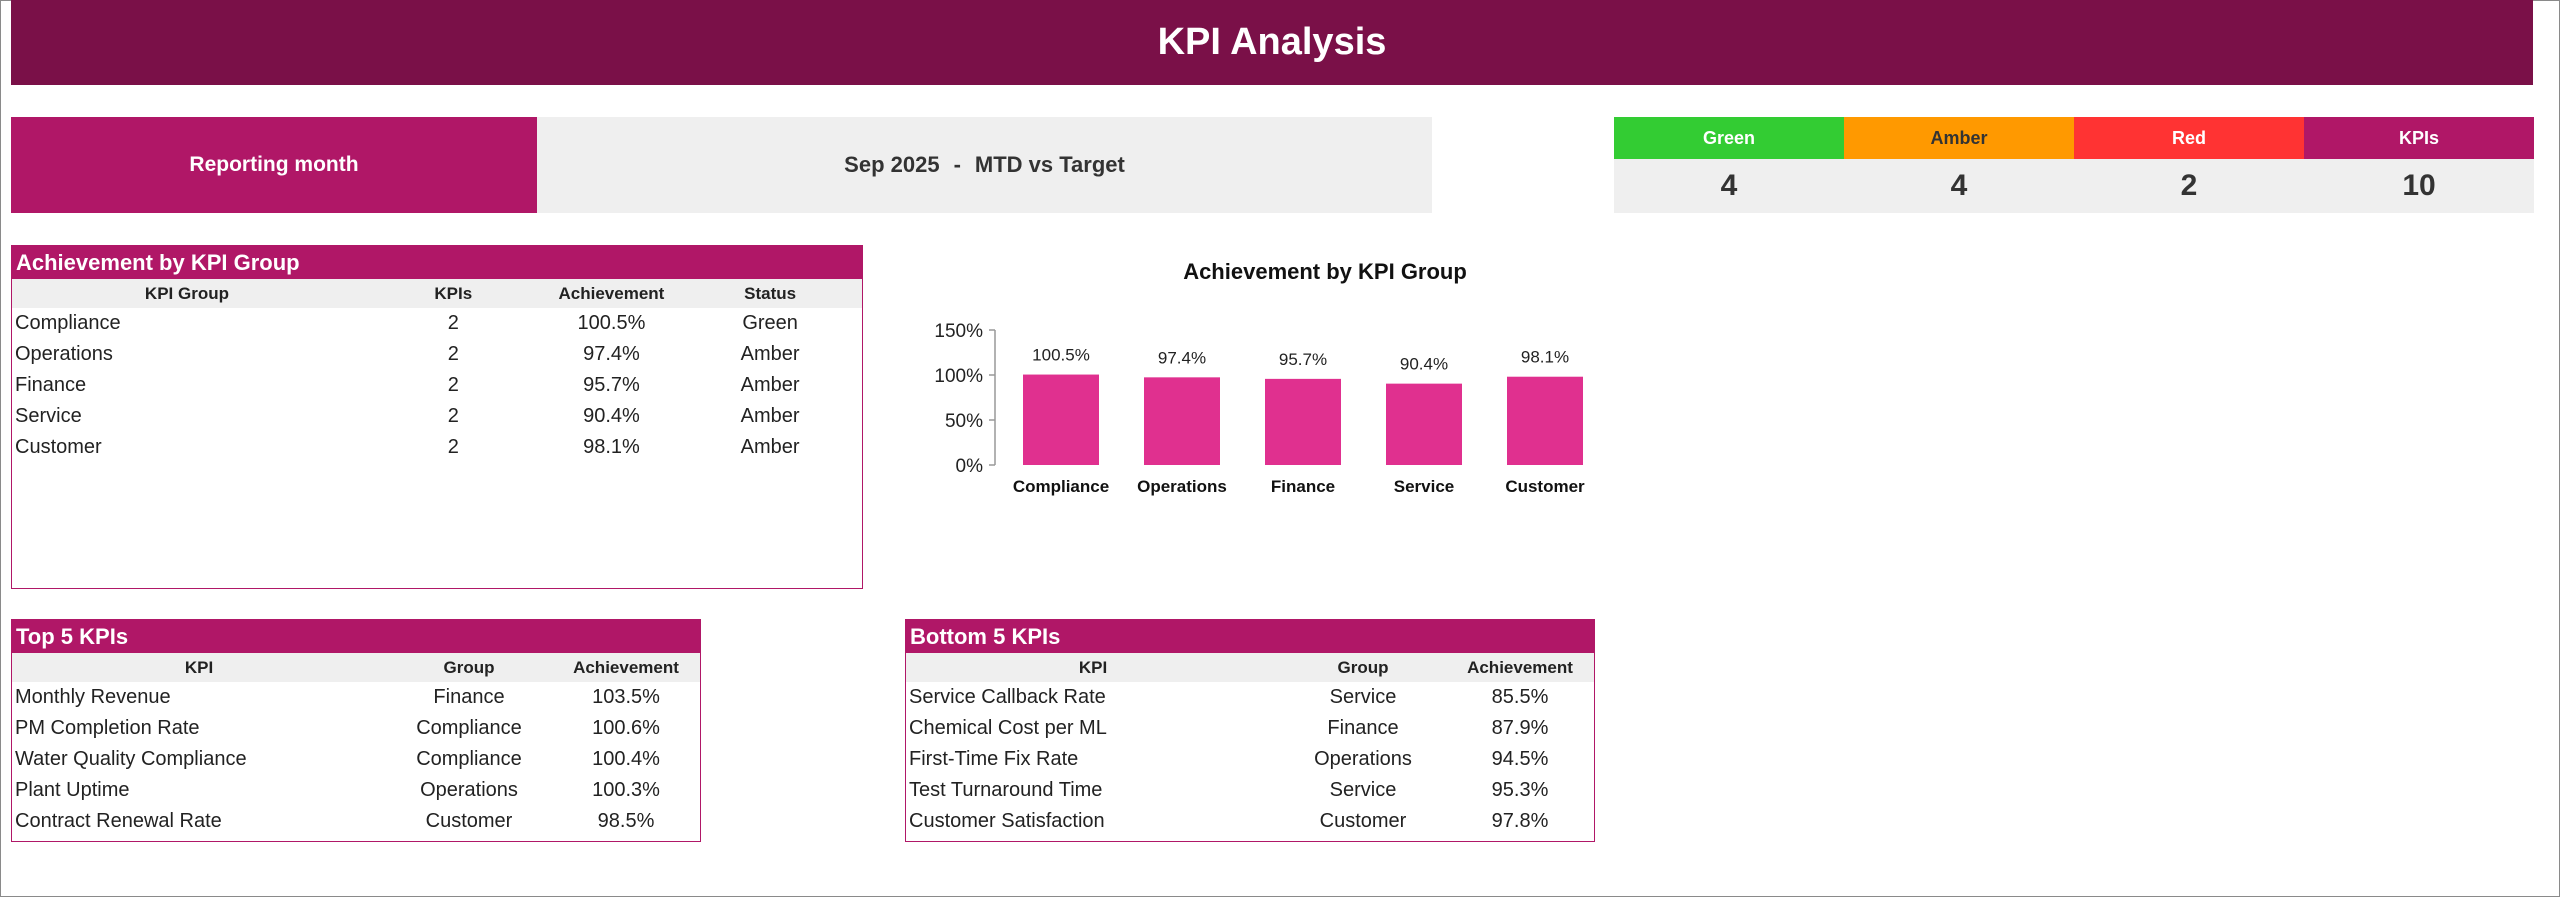 This screenshot has height=897, width=2560. Describe the element at coordinates (1520, 697) in the screenshot. I see `cell-achievement: 85.5%` at that location.